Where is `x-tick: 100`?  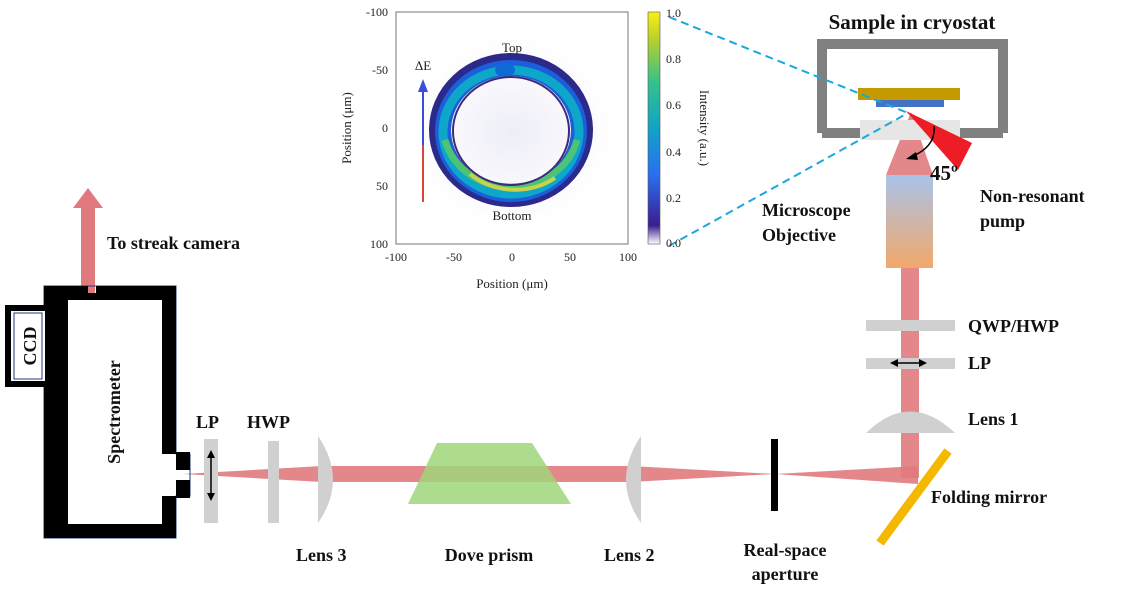 x-tick: 100 is located at coordinates (628, 257).